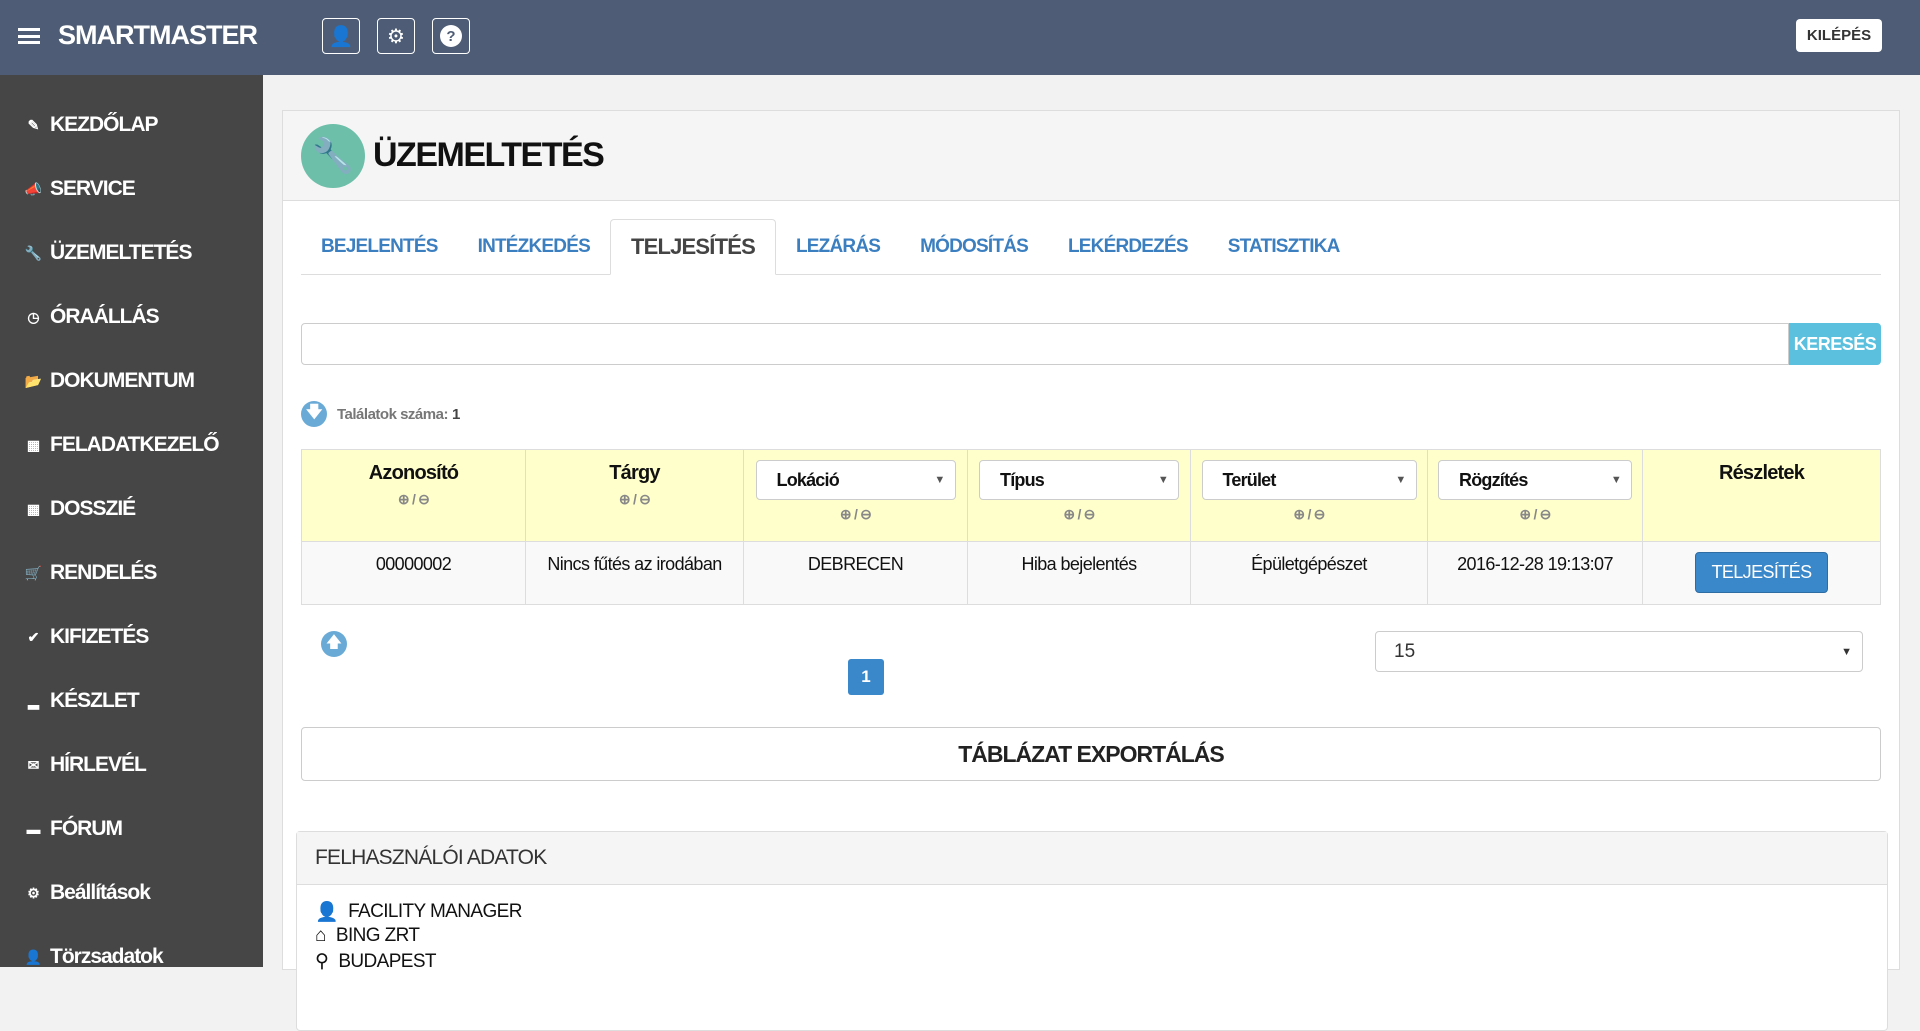  Describe the element at coordinates (33, 636) in the screenshot. I see `check-circle-icon: ✔` at that location.